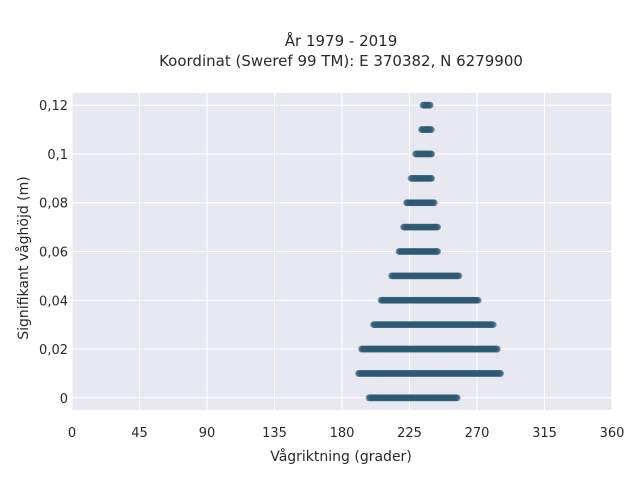 The height and width of the screenshot is (480, 640). I want to click on y-tick-label-6: 0,12, so click(53, 106).